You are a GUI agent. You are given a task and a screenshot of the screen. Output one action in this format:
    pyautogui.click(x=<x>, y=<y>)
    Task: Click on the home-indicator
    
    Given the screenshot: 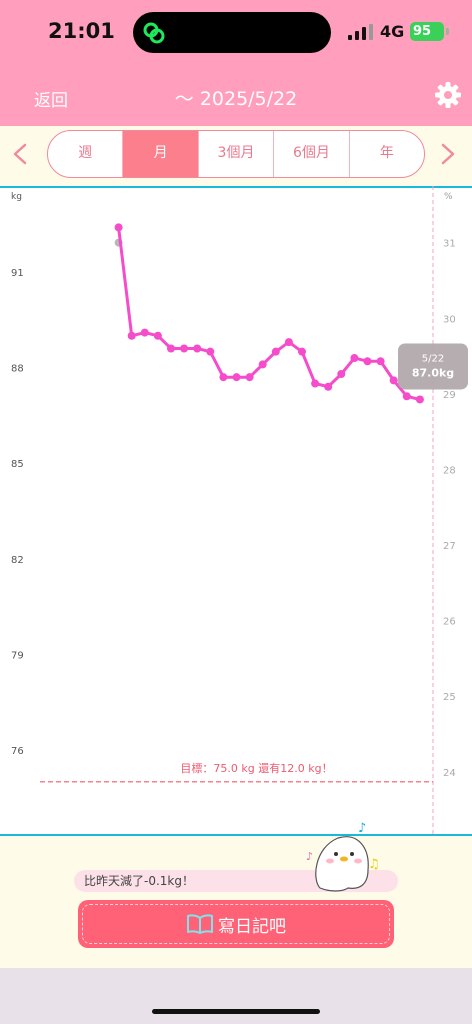 What is the action you would take?
    pyautogui.click(x=236, y=1011)
    